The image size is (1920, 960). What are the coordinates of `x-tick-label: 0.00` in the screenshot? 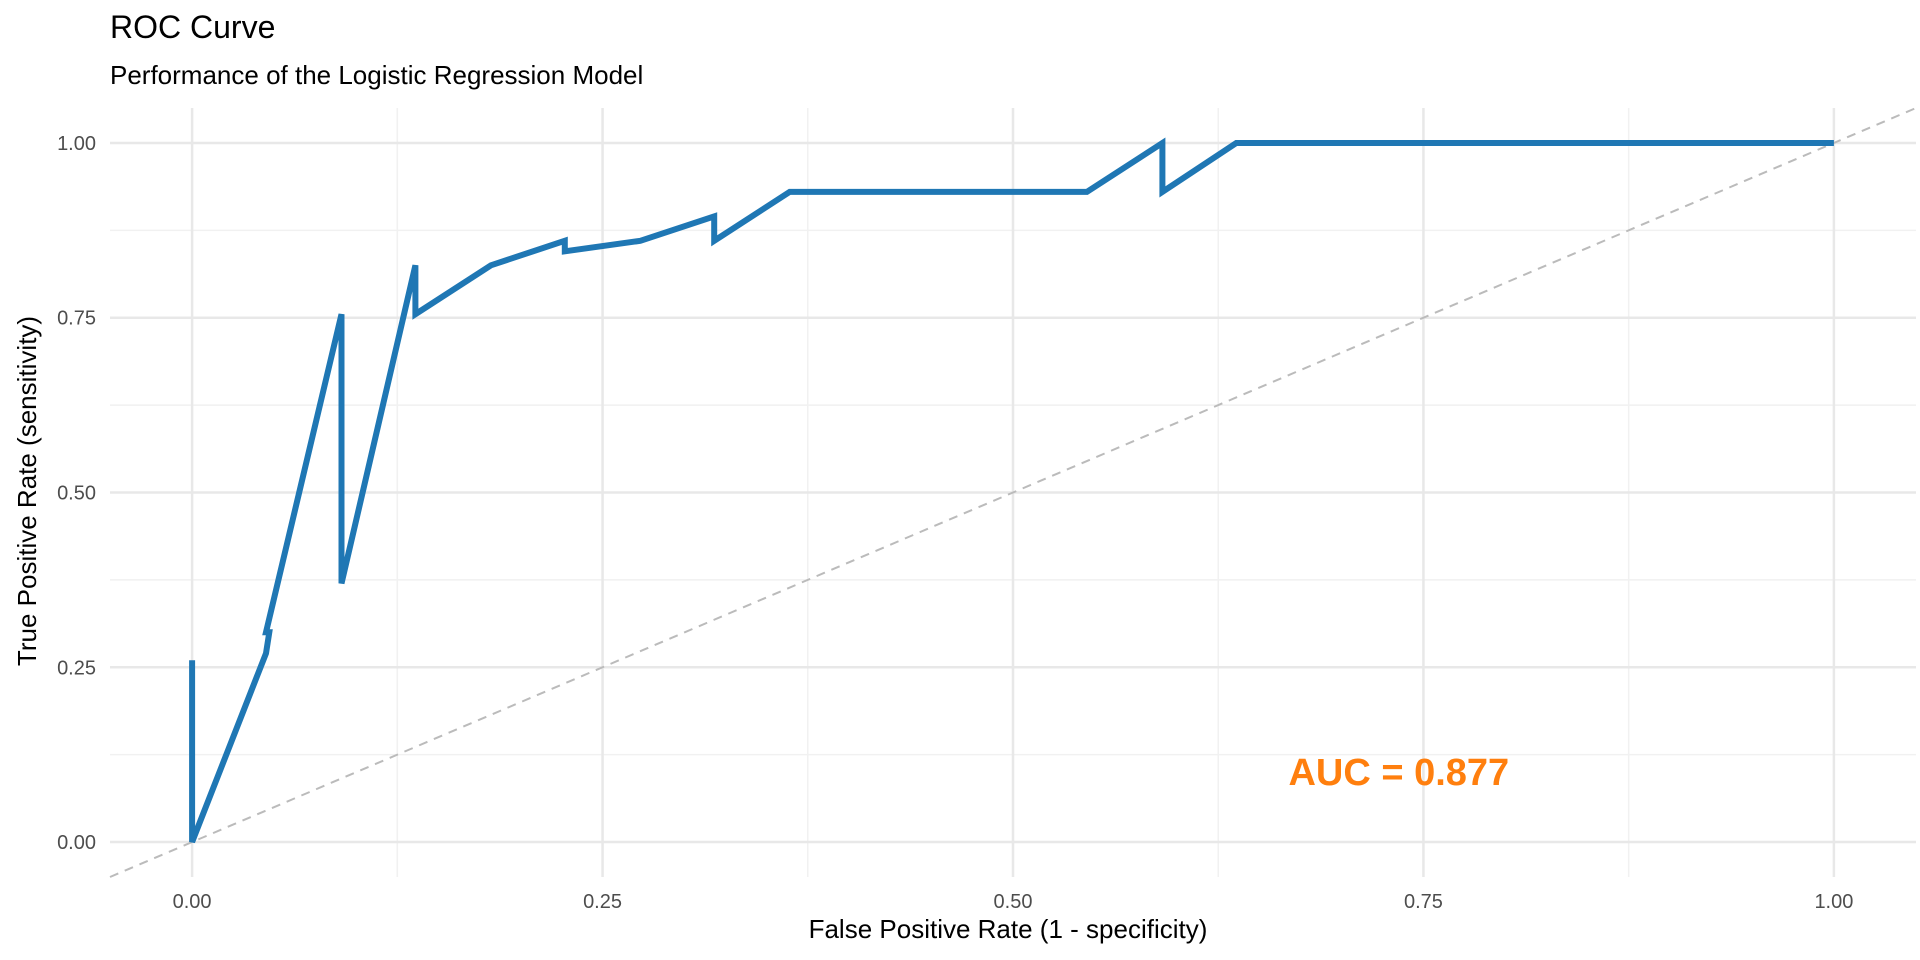 It's located at (192, 902).